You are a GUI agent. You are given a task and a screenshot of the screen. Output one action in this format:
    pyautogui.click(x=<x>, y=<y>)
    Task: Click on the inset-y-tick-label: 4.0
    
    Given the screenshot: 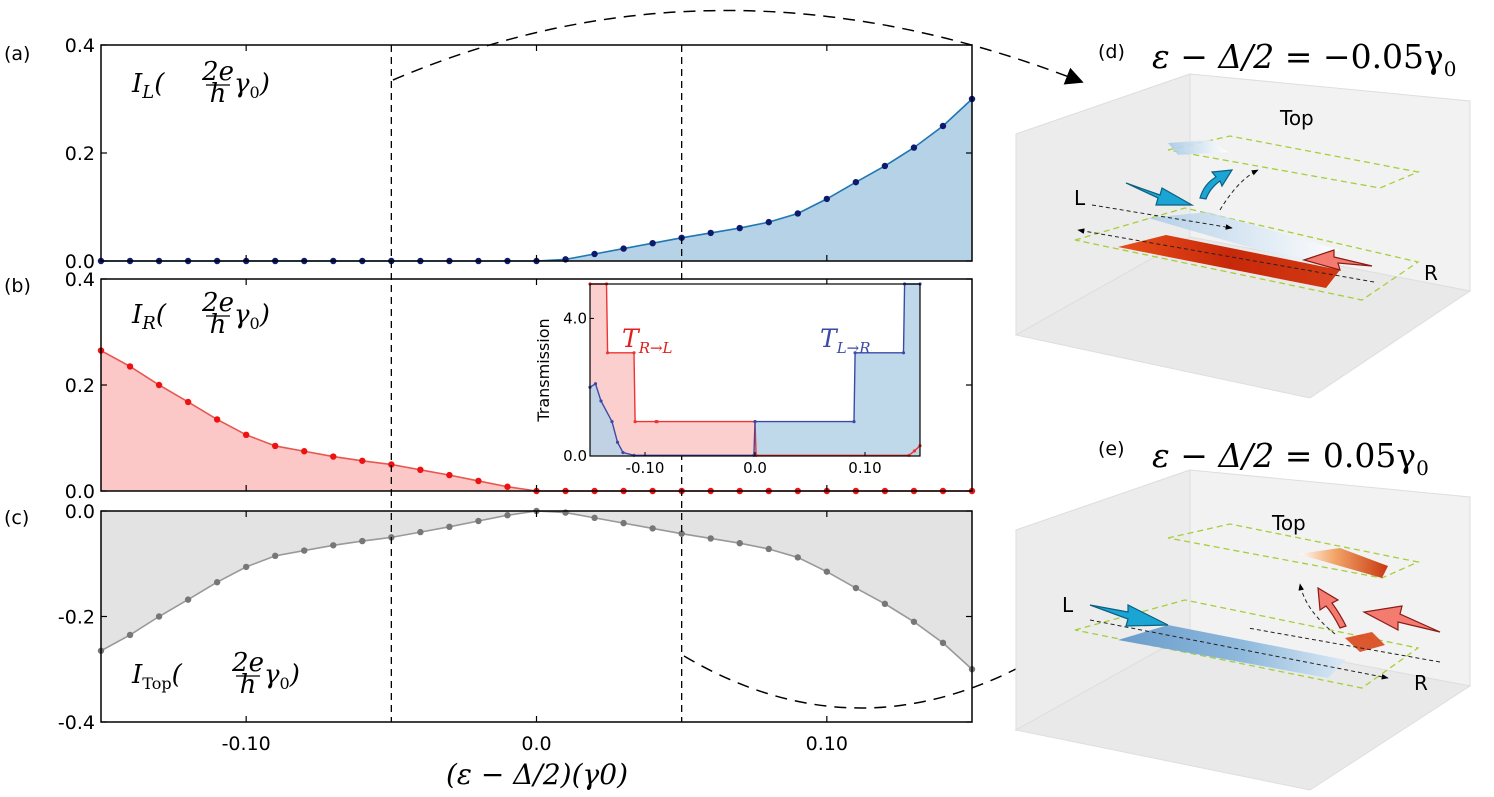 What is the action you would take?
    pyautogui.click(x=575, y=318)
    